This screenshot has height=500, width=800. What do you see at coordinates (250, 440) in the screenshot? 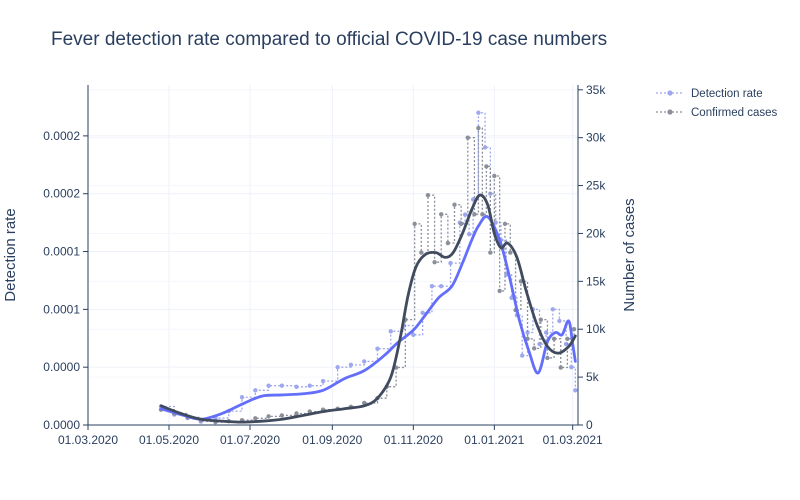
I see `x-tick-label: 01.07.2020` at bounding box center [250, 440].